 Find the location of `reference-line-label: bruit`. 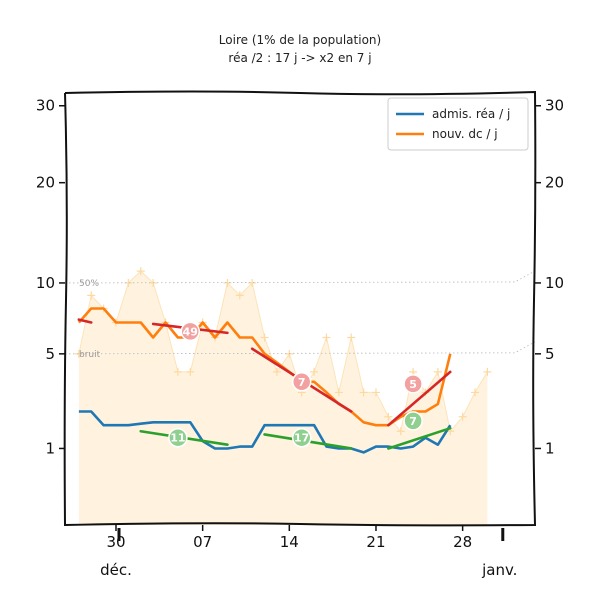

reference-line-label: bruit is located at coordinates (90, 355).